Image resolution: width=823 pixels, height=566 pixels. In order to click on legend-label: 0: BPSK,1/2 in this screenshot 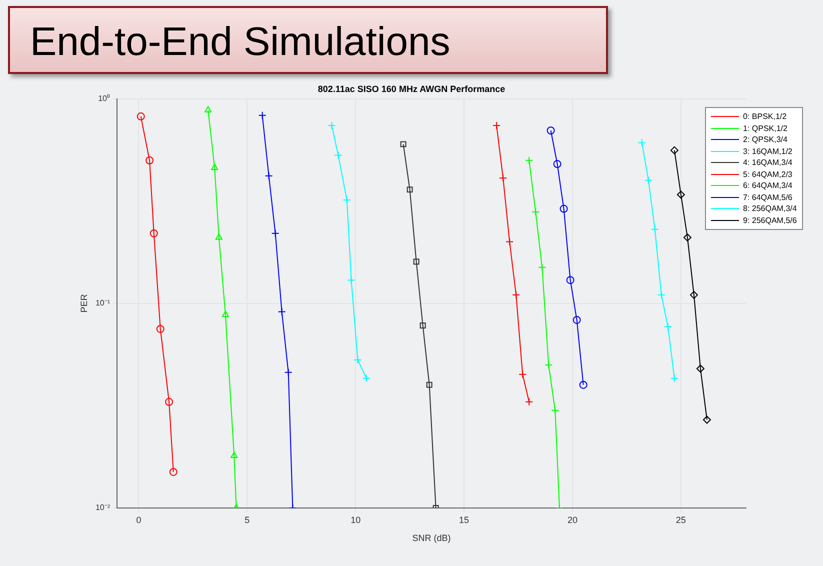, I will do `click(765, 116)`.